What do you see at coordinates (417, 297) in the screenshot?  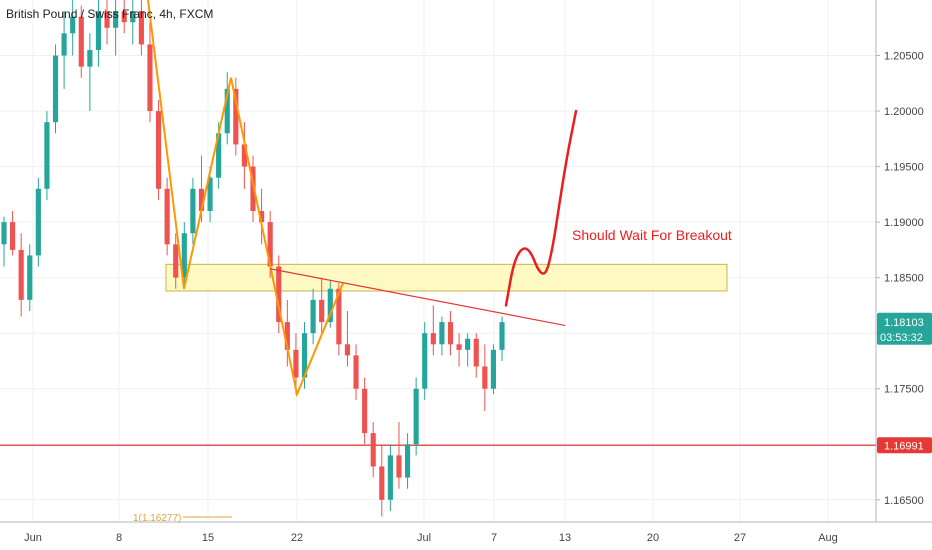 I see `trendline` at bounding box center [417, 297].